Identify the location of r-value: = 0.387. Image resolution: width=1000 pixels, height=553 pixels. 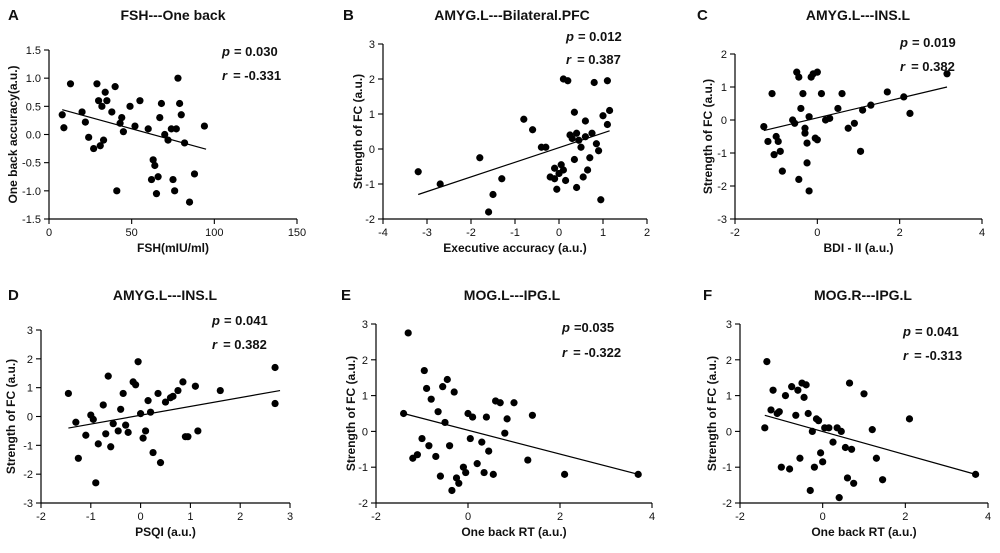
(599, 59).